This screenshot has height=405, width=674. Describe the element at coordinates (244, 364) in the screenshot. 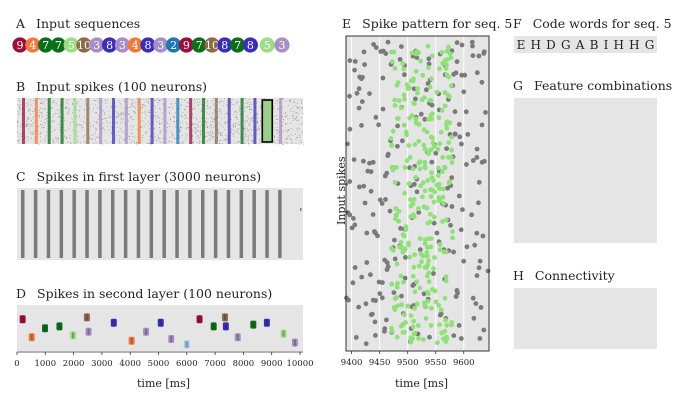

I see `panel-d-tick-label: 8000` at that location.